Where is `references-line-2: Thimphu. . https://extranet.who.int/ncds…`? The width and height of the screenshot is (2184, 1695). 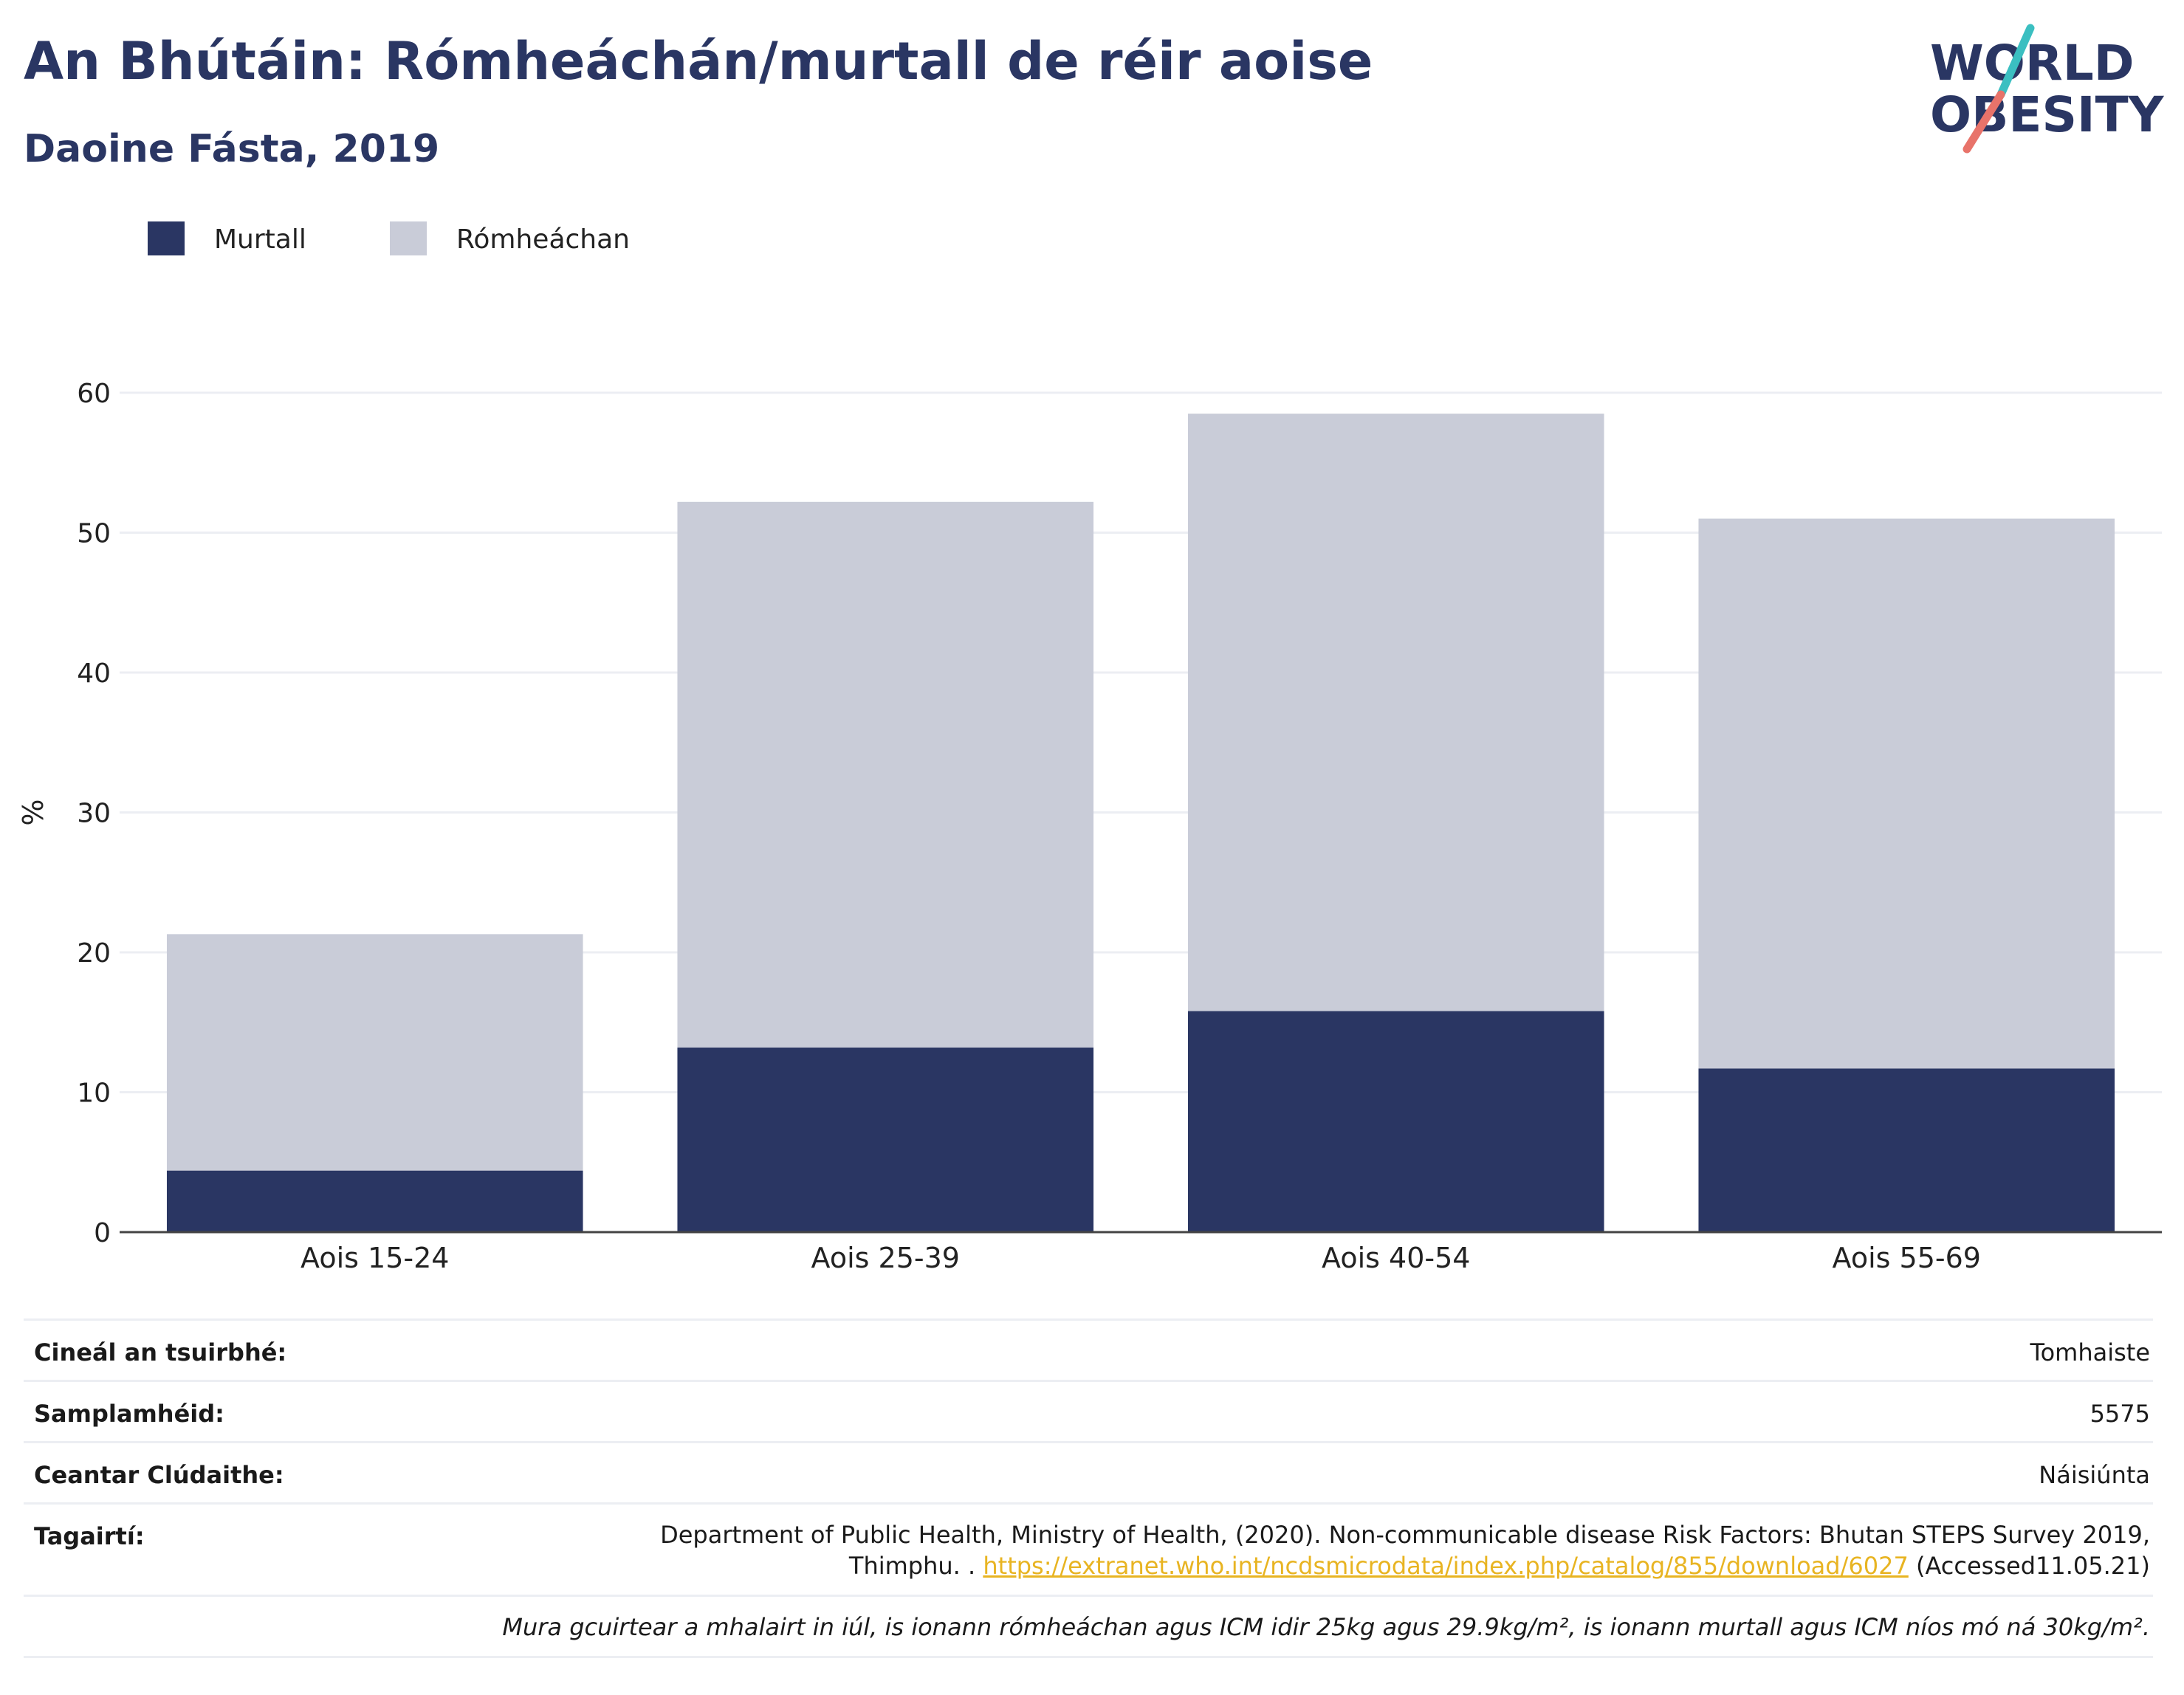 references-line-2: Thimphu. . https://extranet.who.int/ncds… is located at coordinates (1405, 1565).